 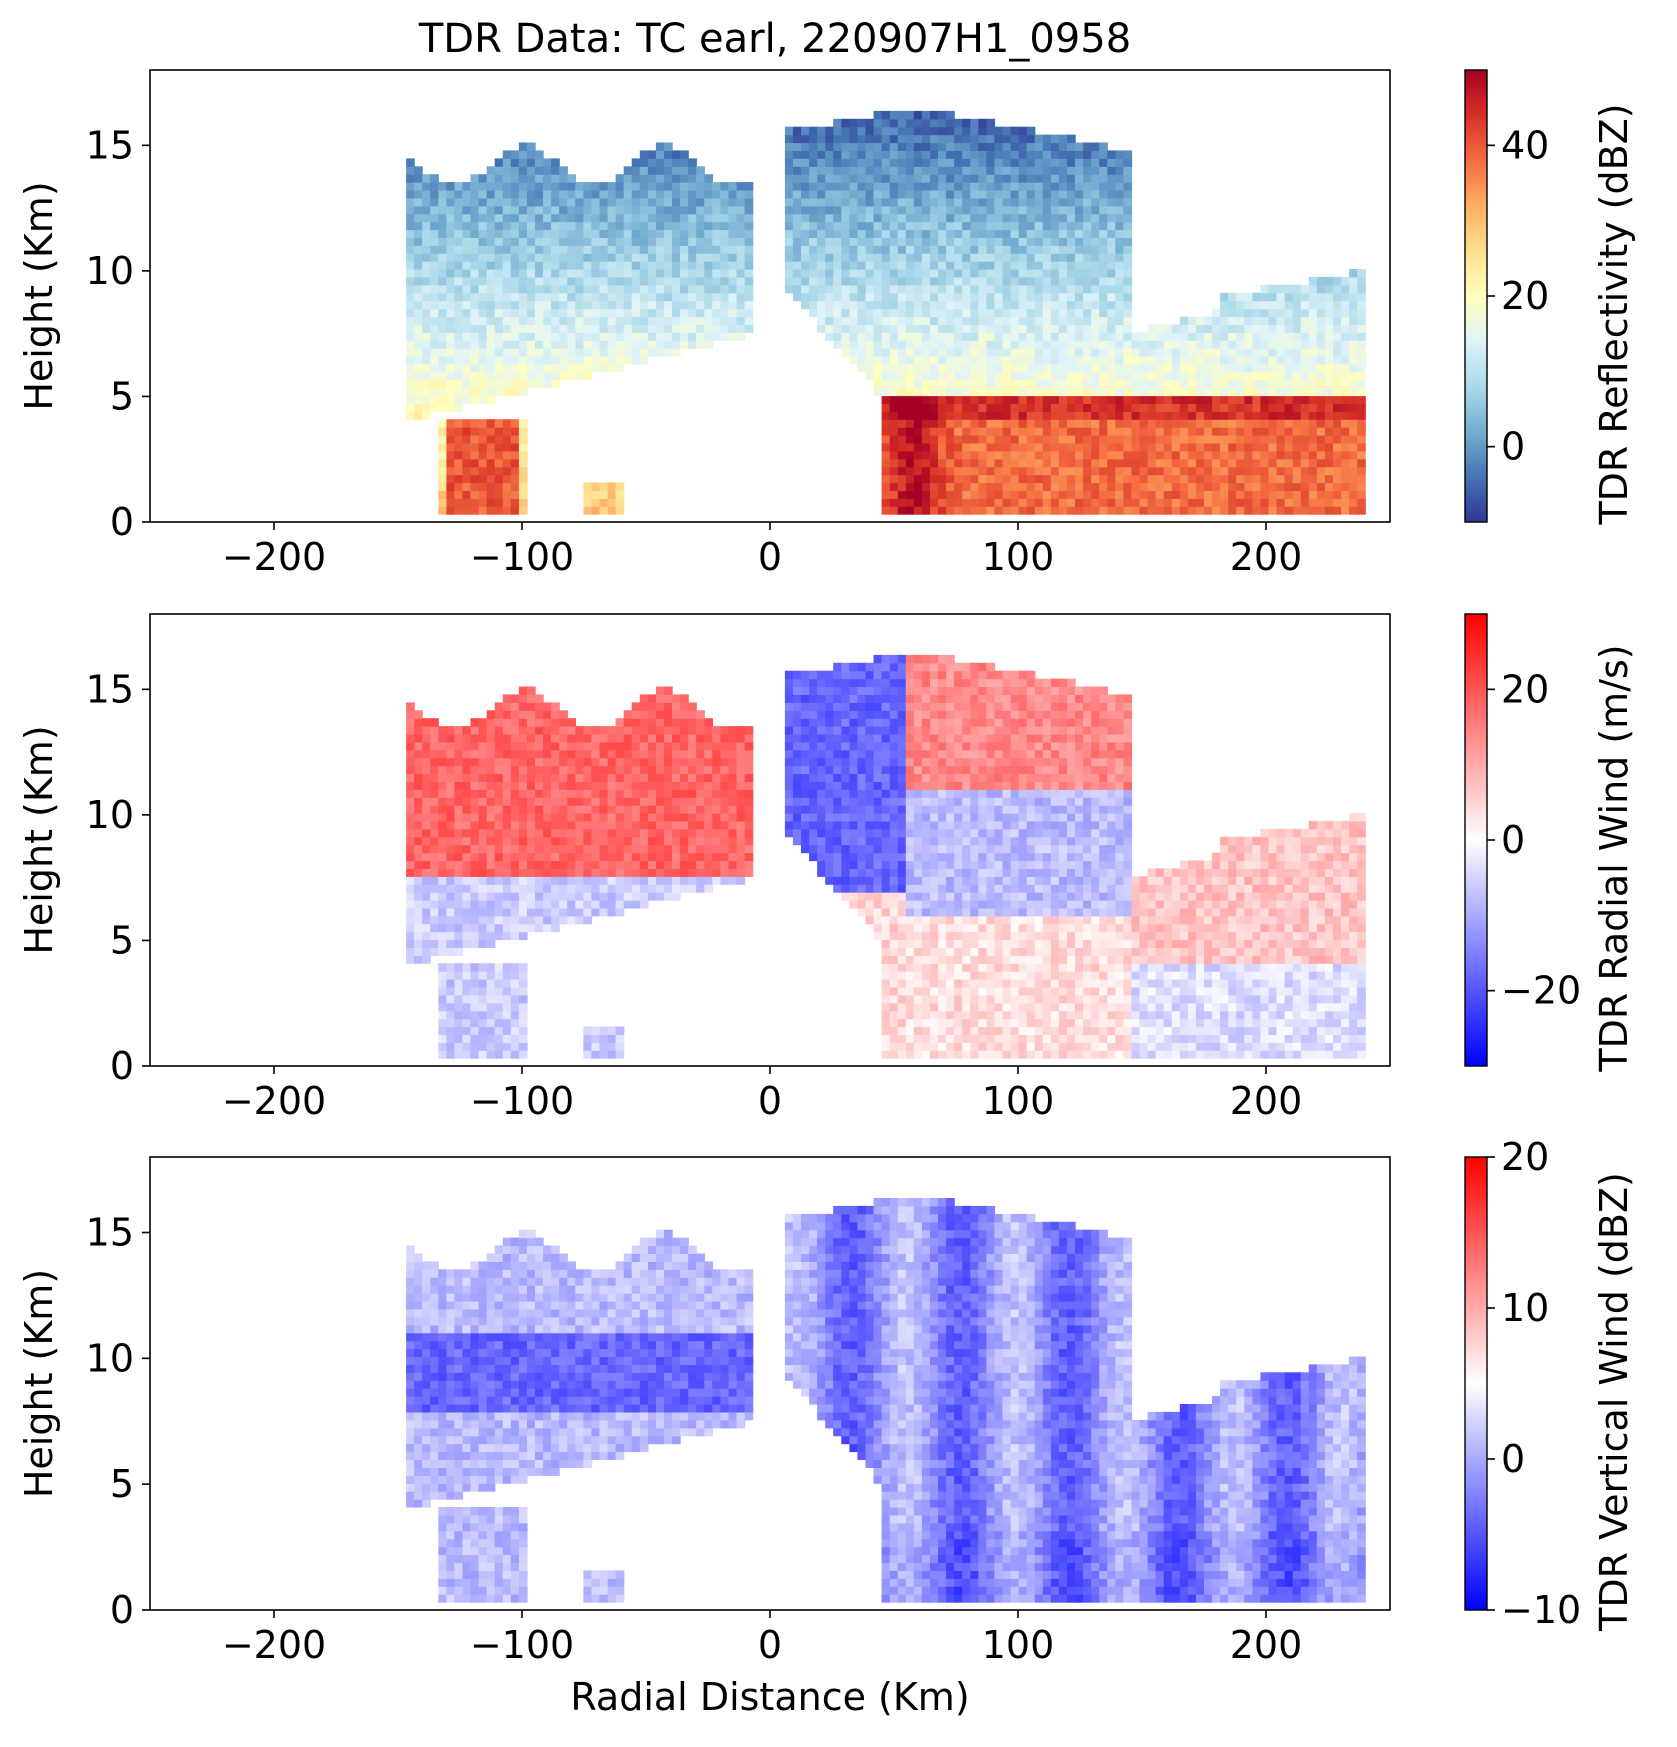 What do you see at coordinates (122, 396) in the screenshot?
I see `y-tick-label: 5` at bounding box center [122, 396].